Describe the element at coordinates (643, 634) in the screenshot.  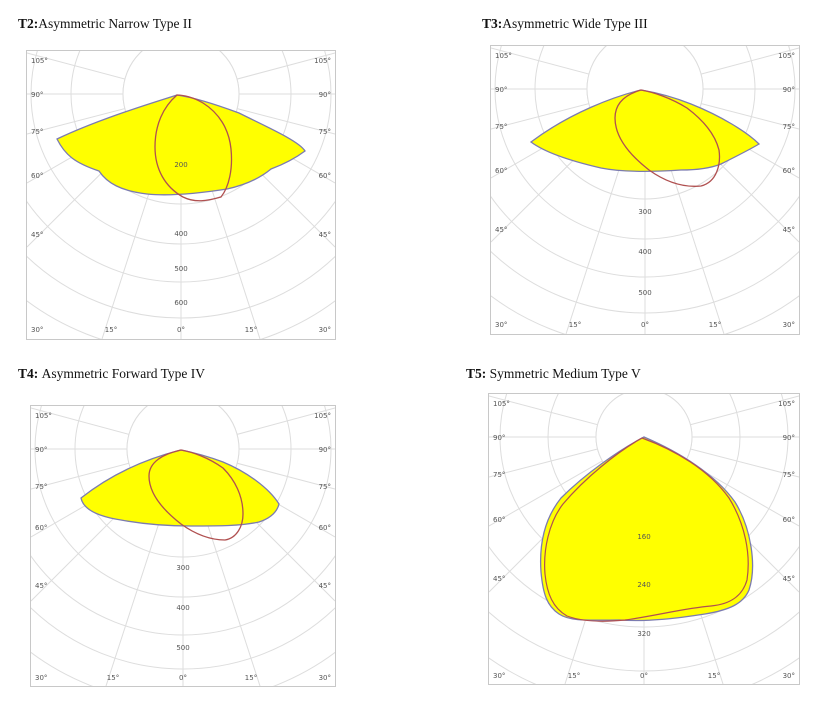
I see `radial-label: 320` at that location.